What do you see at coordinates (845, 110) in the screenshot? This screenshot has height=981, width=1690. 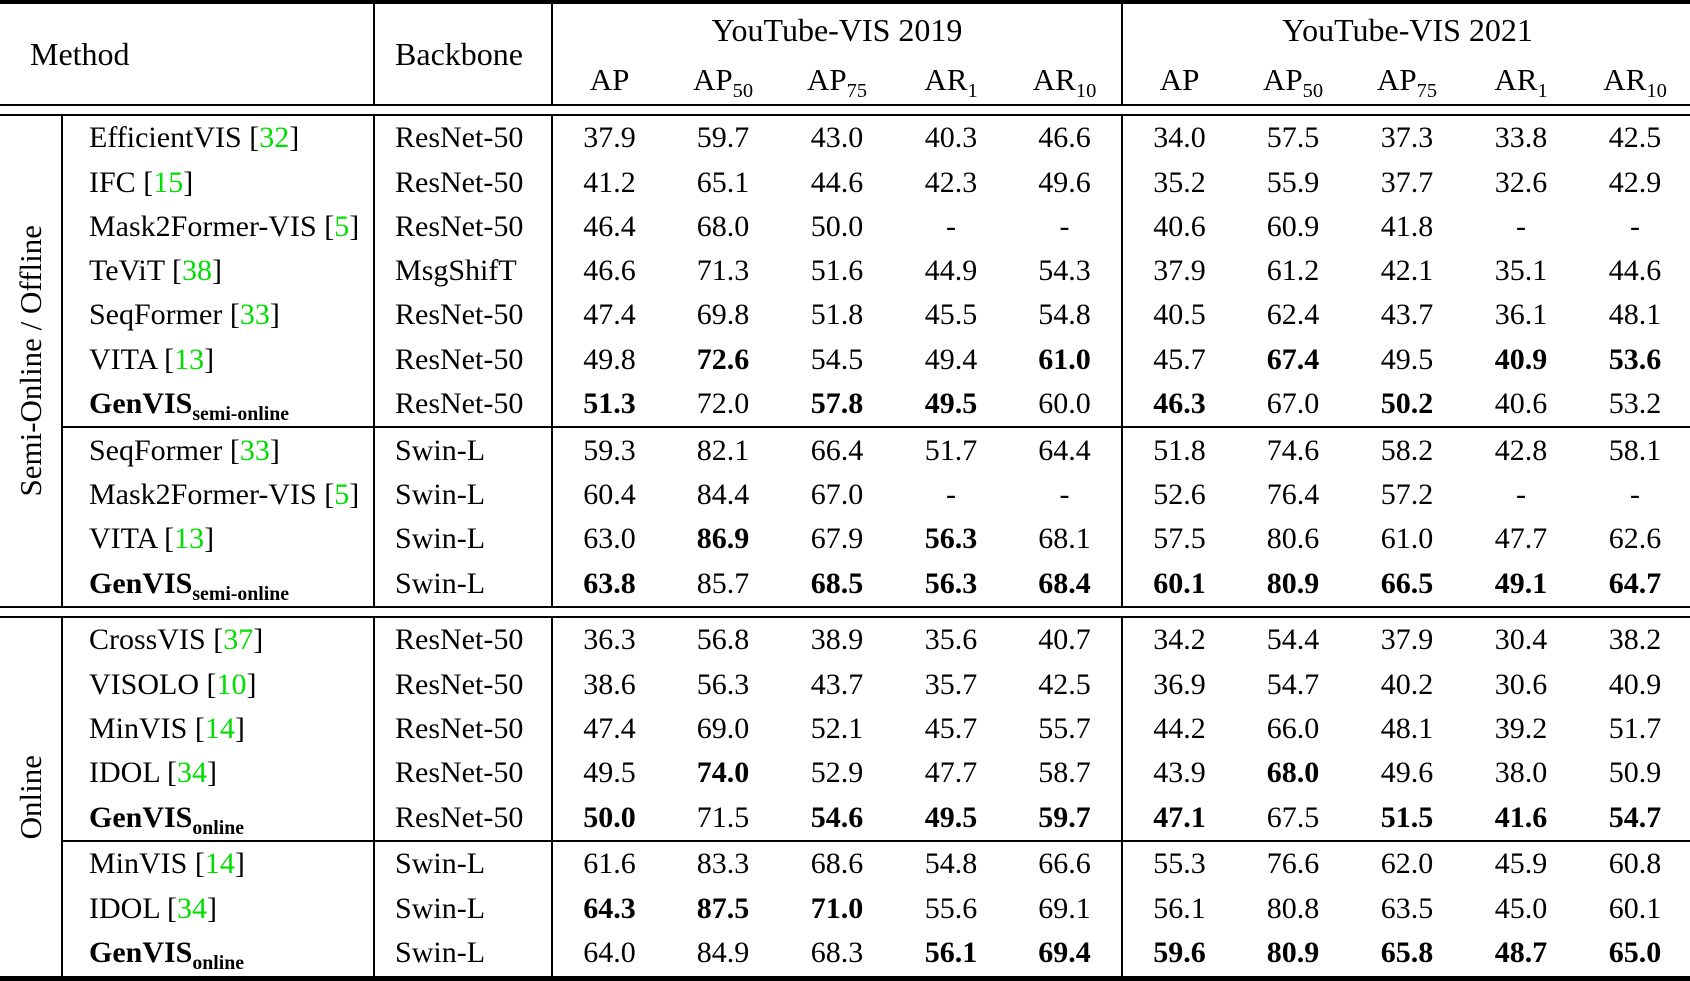 I see `header-separator-line` at bounding box center [845, 110].